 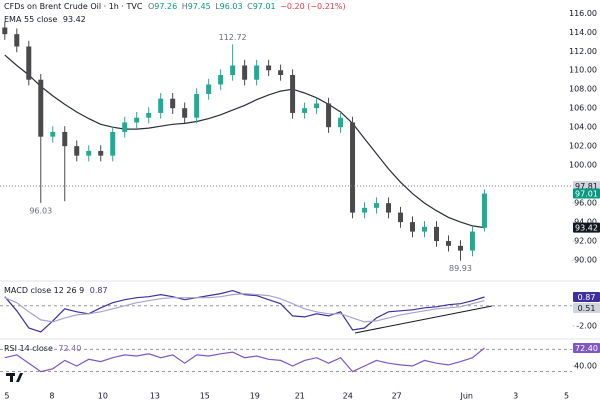 I want to click on x-tick-label: 13, so click(x=155, y=396).